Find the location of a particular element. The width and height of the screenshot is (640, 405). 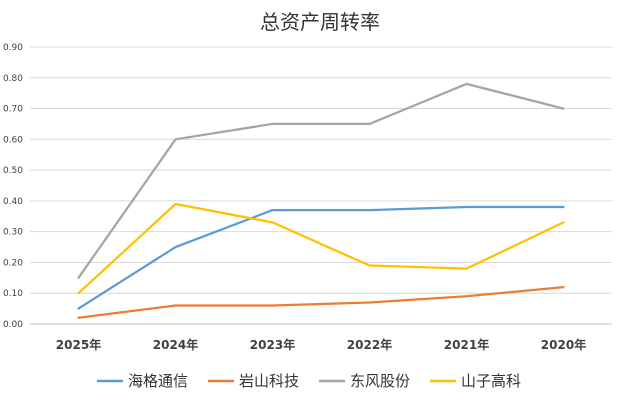

x-tick-label: 2025年 is located at coordinates (78, 344).